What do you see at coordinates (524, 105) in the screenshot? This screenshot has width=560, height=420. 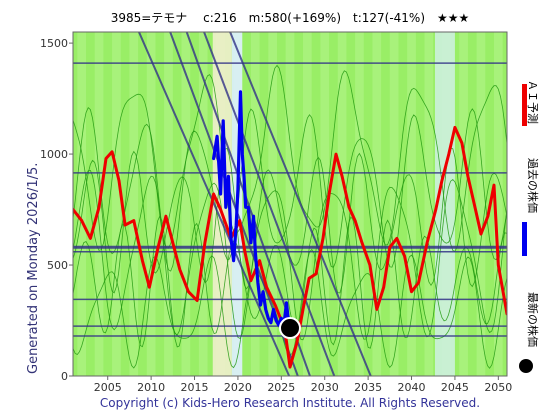 I see `legend-ai-swatch` at bounding box center [524, 105].